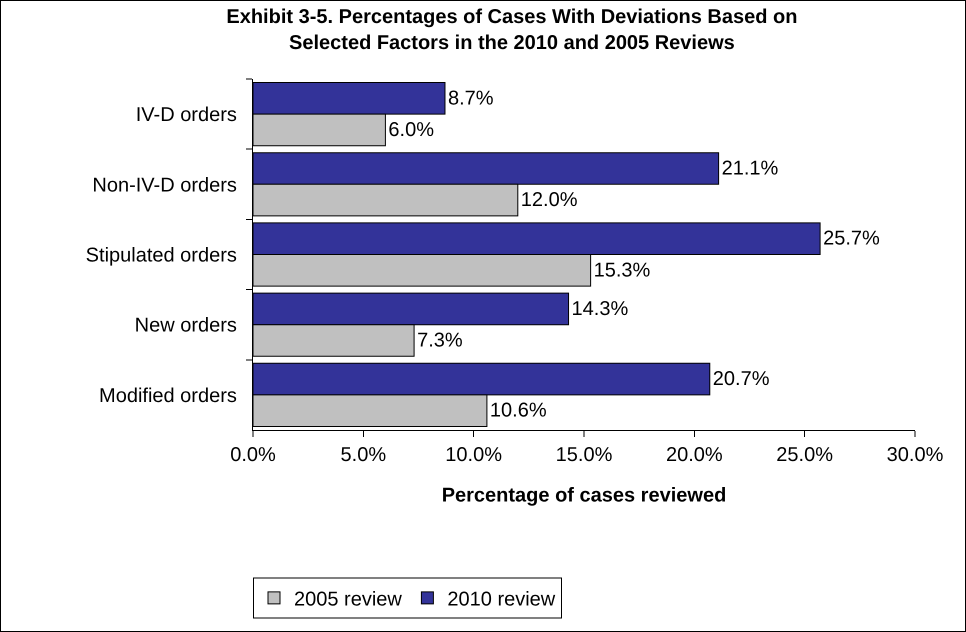 The image size is (966, 632). Describe the element at coordinates (600, 309) in the screenshot. I see `data-label: 14.3%` at that location.